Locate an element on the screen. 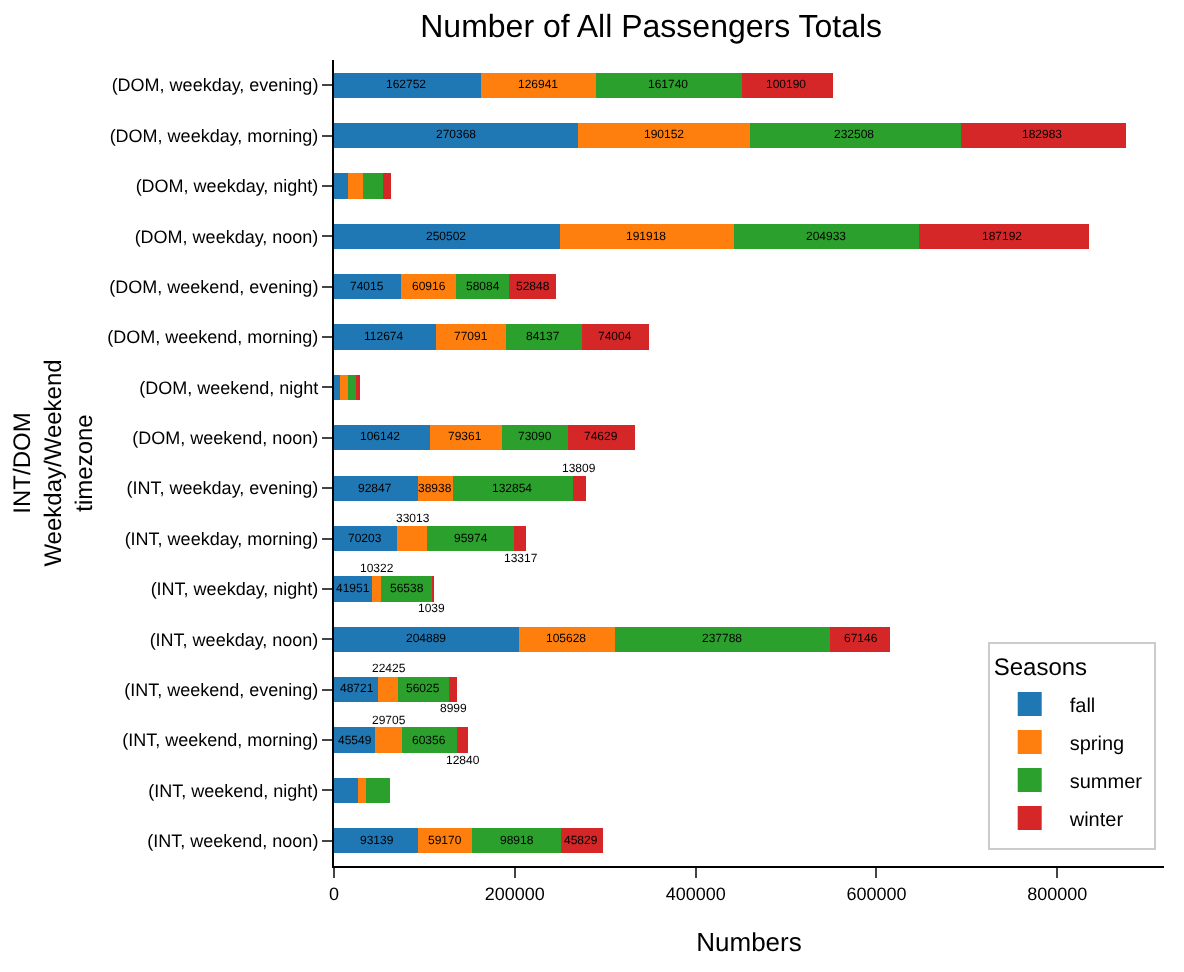 This screenshot has height=972, width=1184. y-tick-label: (DOM, weekend, morning) is located at coordinates (213, 337).